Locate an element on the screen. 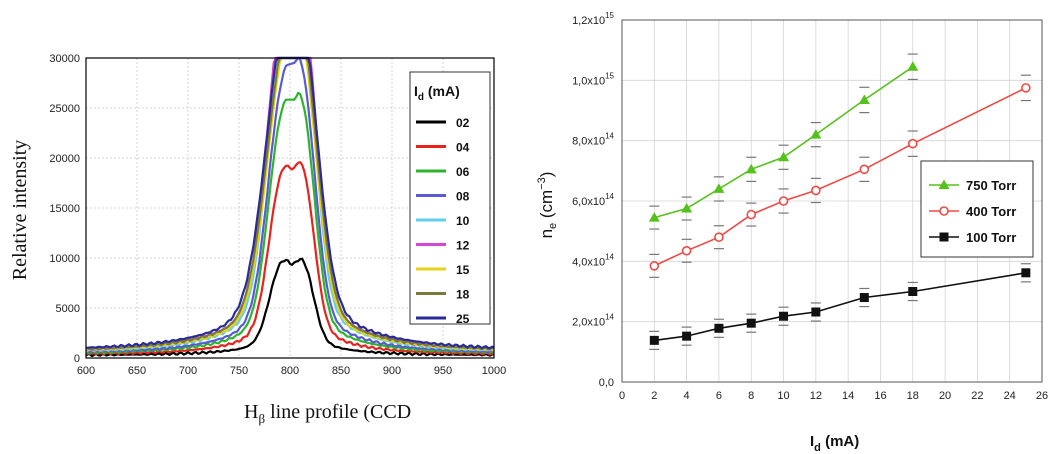 This screenshot has height=454, width=1055. left-legend-label-25: 25 is located at coordinates (463, 319).